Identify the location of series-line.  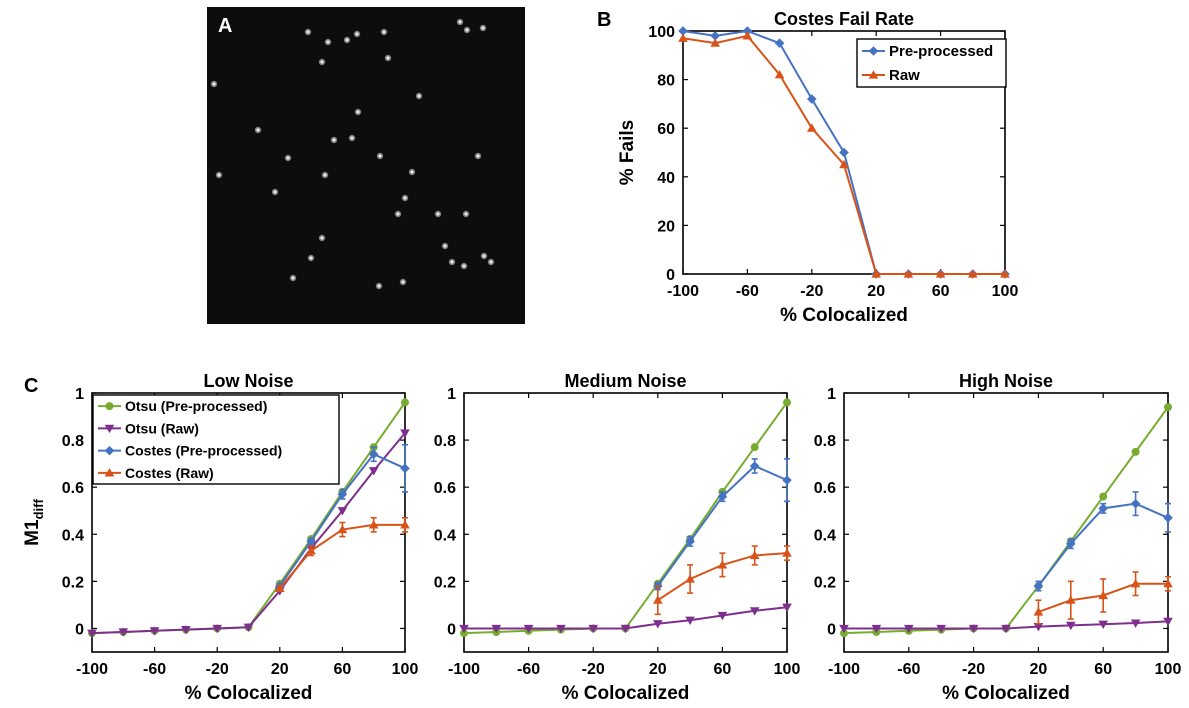
(1103, 544).